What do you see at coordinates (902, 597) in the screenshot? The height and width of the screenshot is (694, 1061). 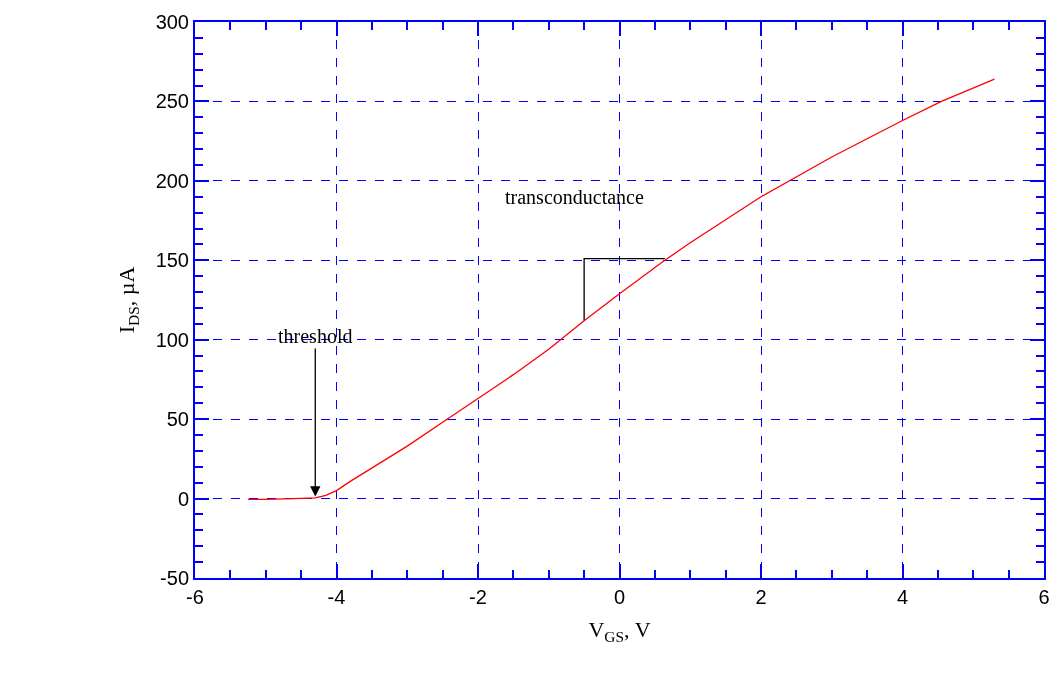 I see `x-tick-label: 4` at bounding box center [902, 597].